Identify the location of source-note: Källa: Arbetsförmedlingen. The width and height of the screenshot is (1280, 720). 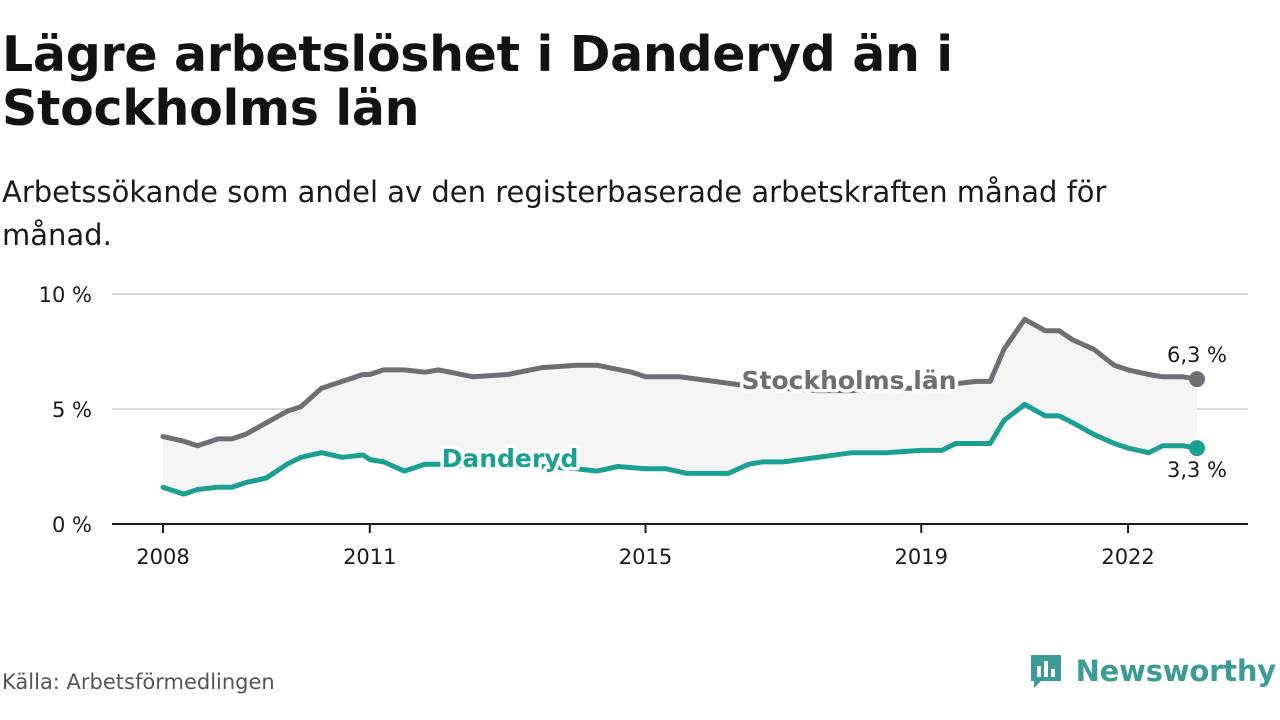
(138, 682).